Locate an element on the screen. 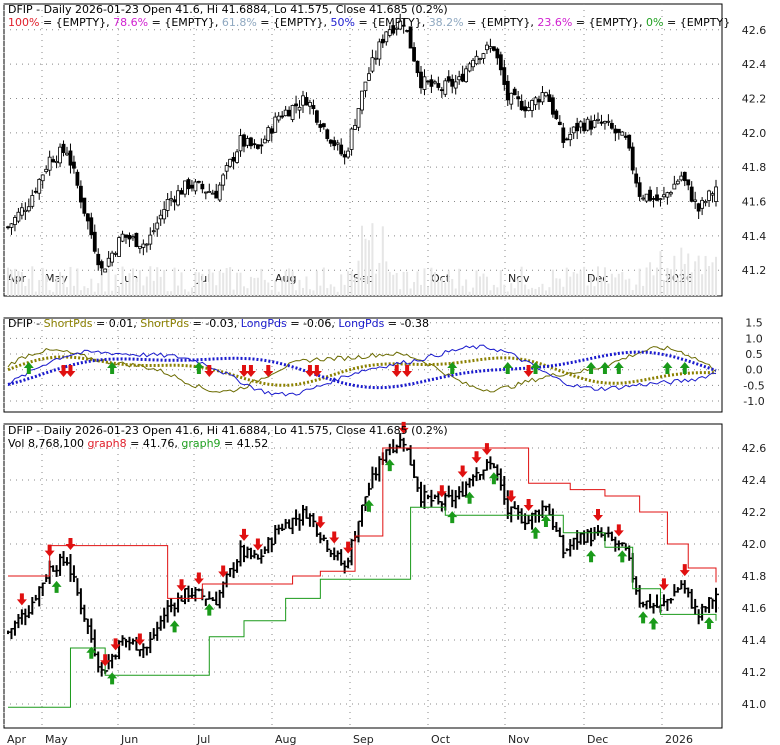 The width and height of the screenshot is (780, 745). stop-legend-part: graph8 is located at coordinates (106, 443).